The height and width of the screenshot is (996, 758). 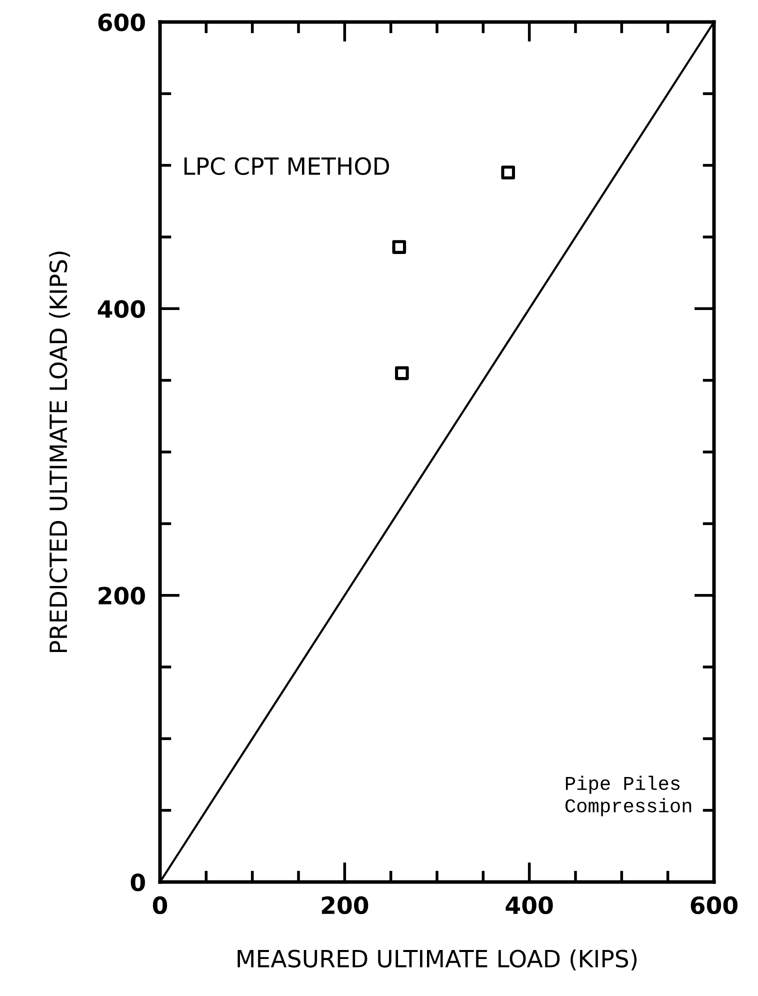 I want to click on y-tick-label: 600, so click(x=121, y=22).